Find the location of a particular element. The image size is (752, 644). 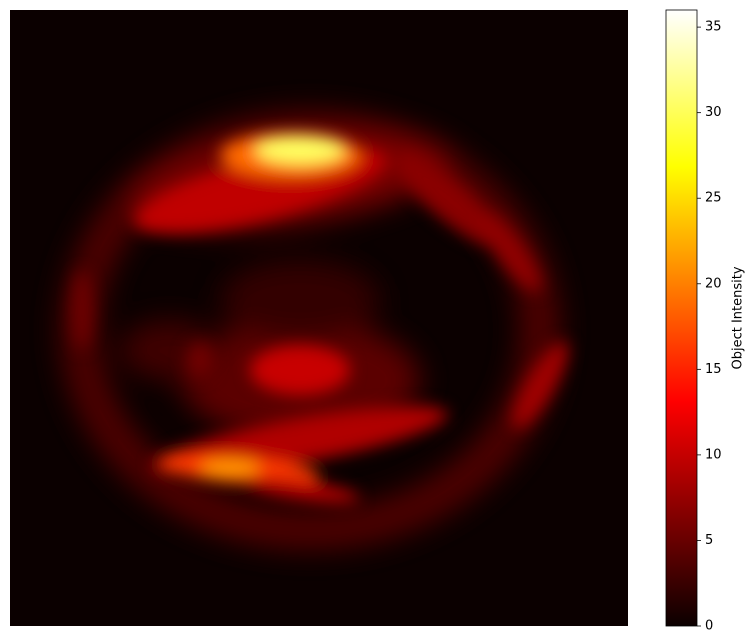

colorbar-tick-label: 5 is located at coordinates (709, 540).